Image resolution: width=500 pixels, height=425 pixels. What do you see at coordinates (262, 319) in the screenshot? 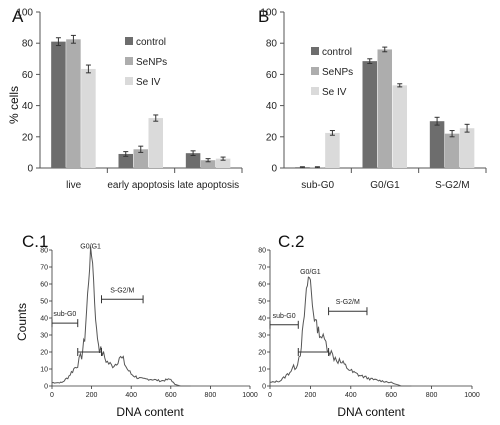
I see `y-tick-label-c2: 40` at bounding box center [262, 319].